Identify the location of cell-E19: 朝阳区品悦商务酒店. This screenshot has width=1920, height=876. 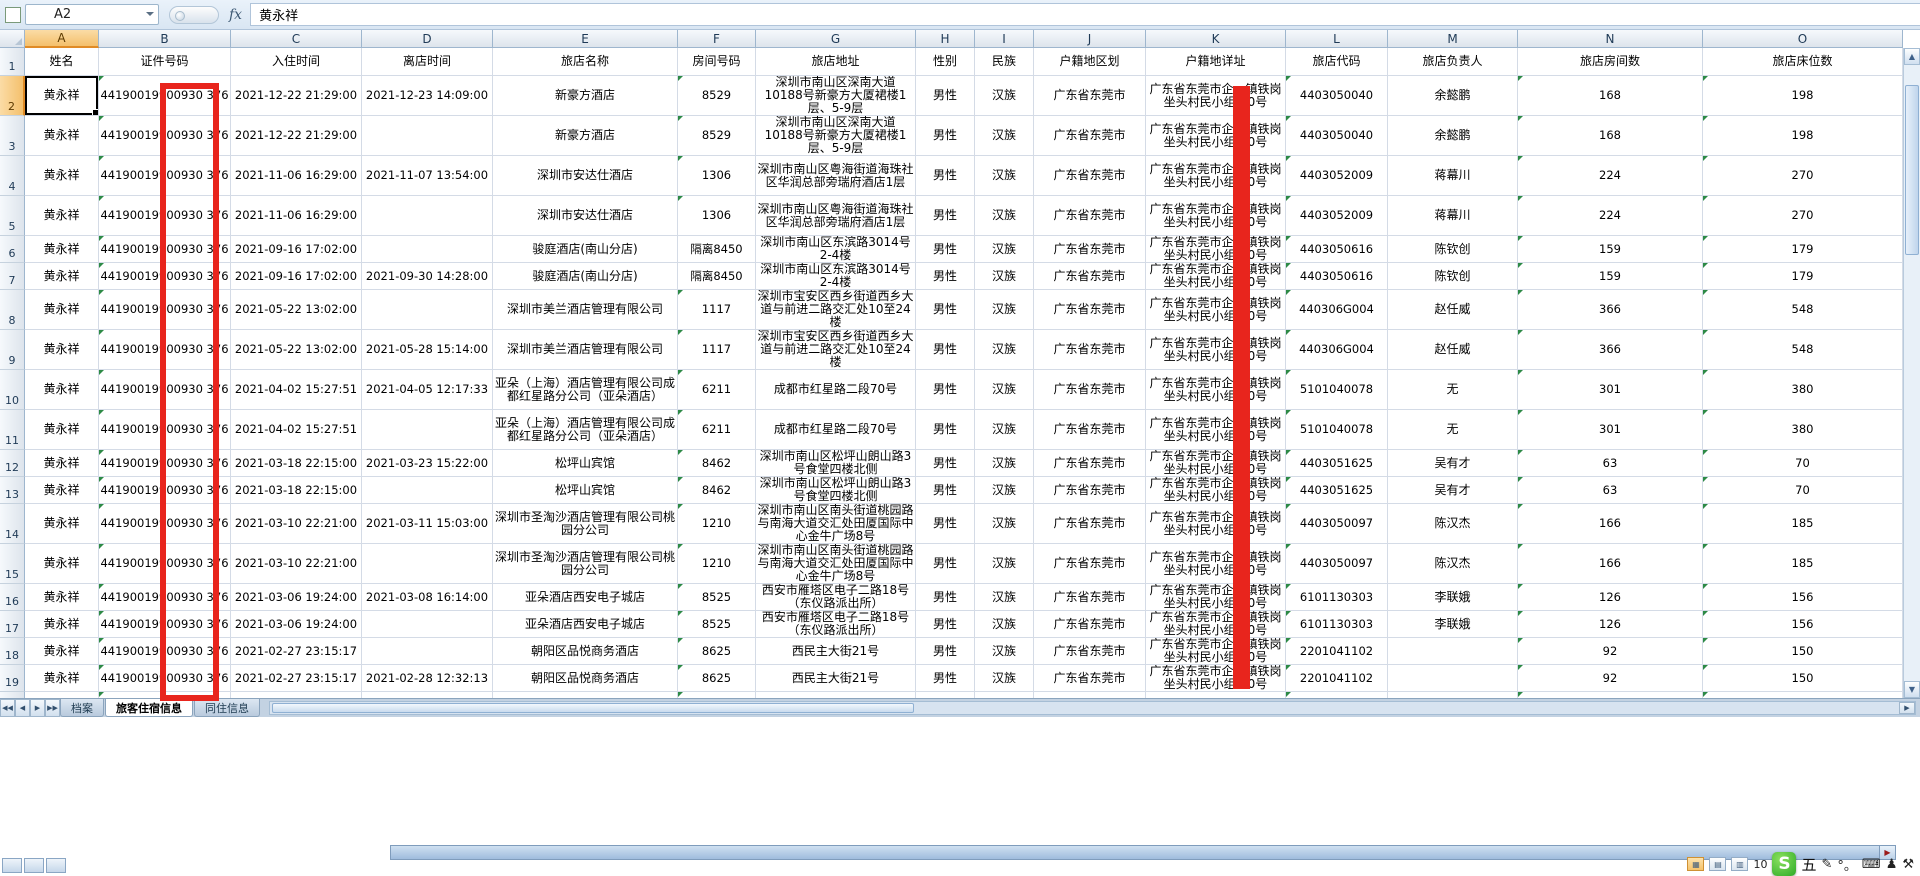
(585, 678).